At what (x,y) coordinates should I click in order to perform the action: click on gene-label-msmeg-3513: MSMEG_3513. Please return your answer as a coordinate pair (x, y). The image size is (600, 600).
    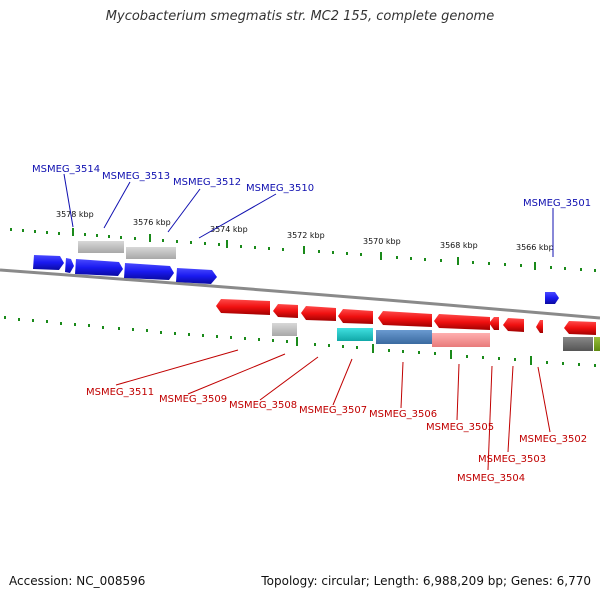
    Looking at the image, I should click on (136, 176).